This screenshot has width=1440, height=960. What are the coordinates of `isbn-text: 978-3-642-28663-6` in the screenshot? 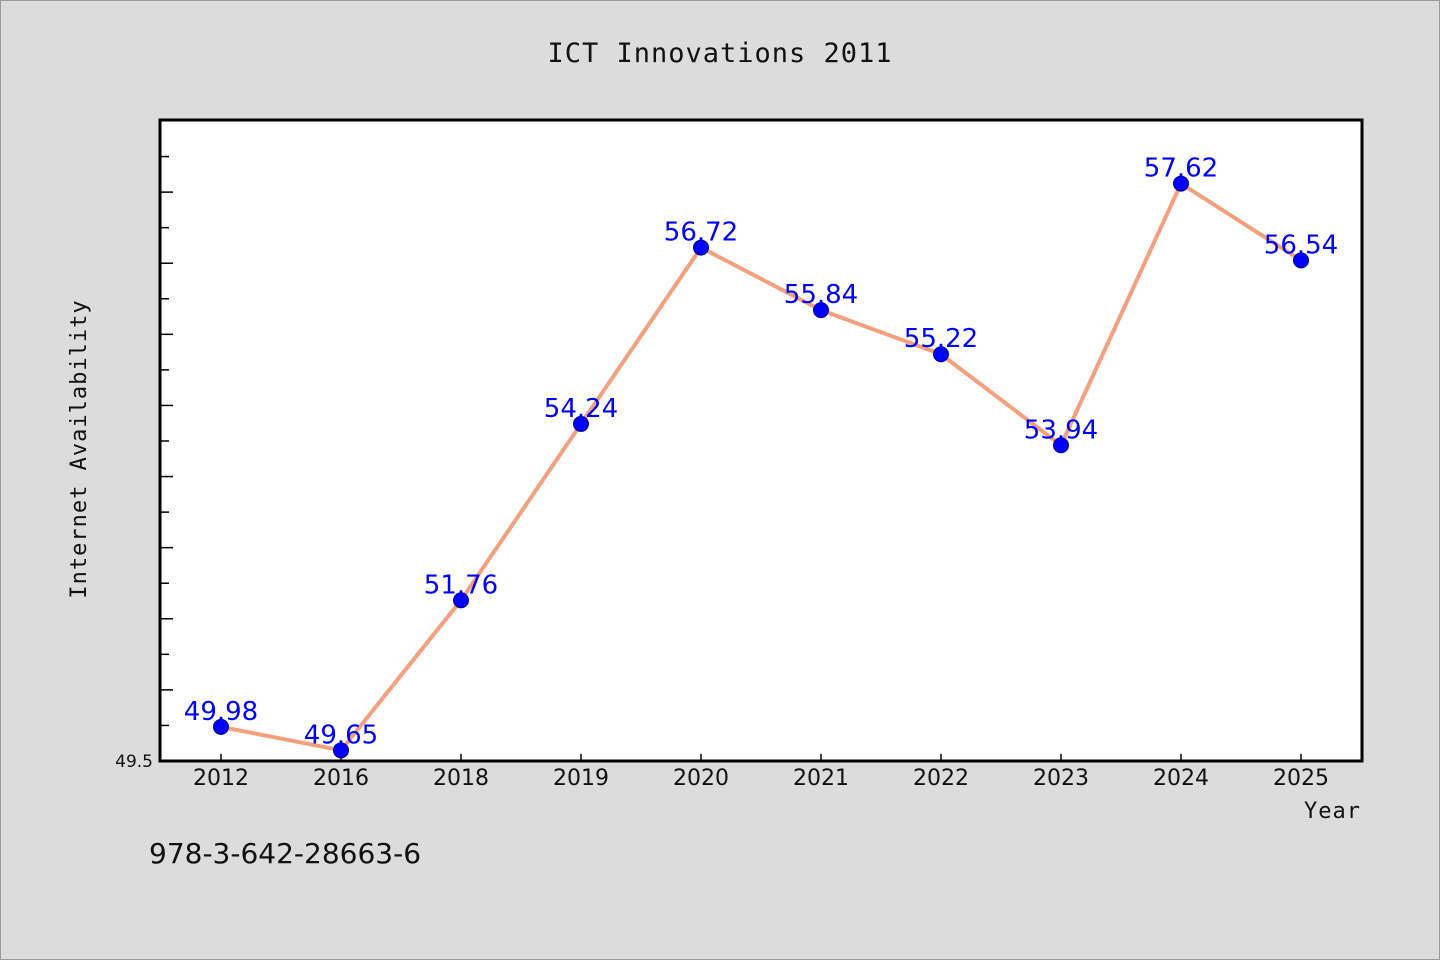 It's located at (285, 853).